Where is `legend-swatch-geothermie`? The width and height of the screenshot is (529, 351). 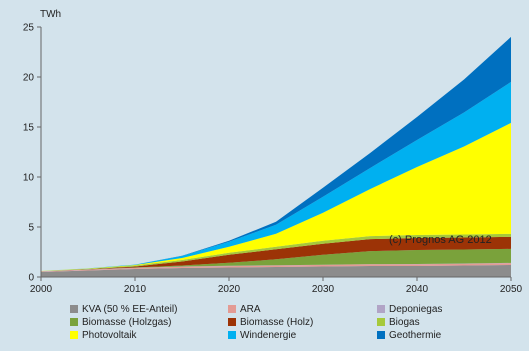 legend-swatch-geothermie is located at coordinates (381, 335).